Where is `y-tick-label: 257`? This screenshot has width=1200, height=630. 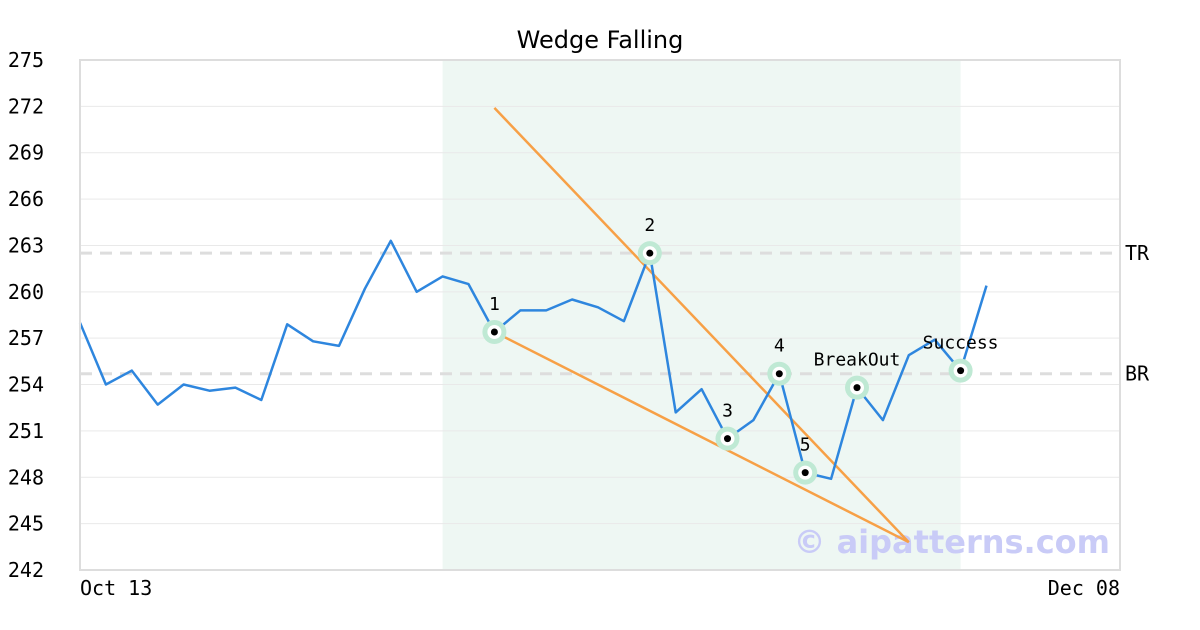
y-tick-label: 257 is located at coordinates (26, 338).